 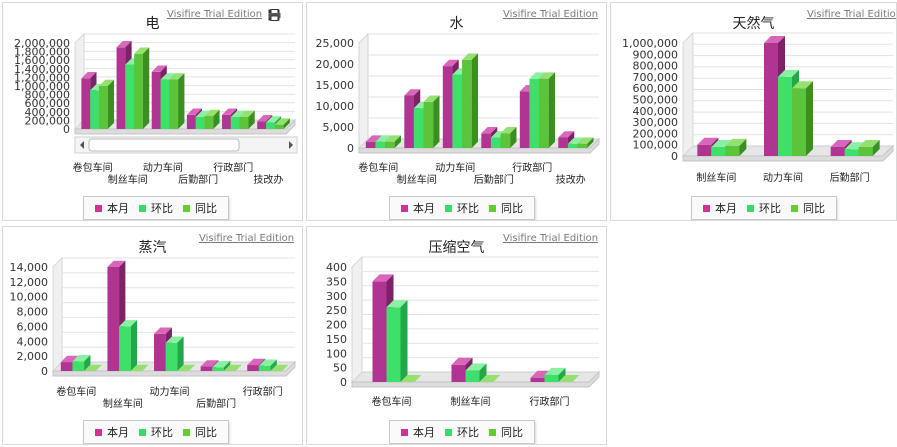 What do you see at coordinates (339, 127) in the screenshot?
I see `y-tick-label: 5,000` at bounding box center [339, 127].